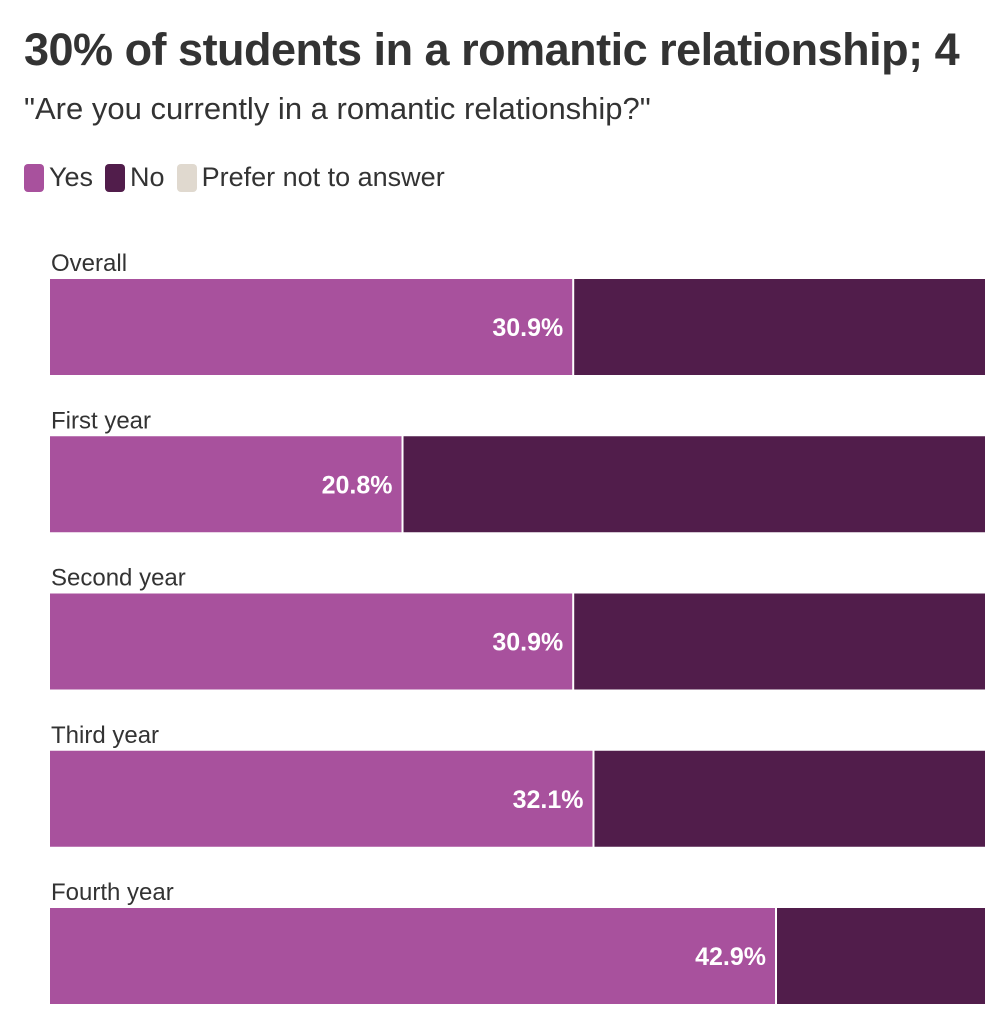  What do you see at coordinates (89, 263) in the screenshot?
I see `row-label-overall: Overall` at bounding box center [89, 263].